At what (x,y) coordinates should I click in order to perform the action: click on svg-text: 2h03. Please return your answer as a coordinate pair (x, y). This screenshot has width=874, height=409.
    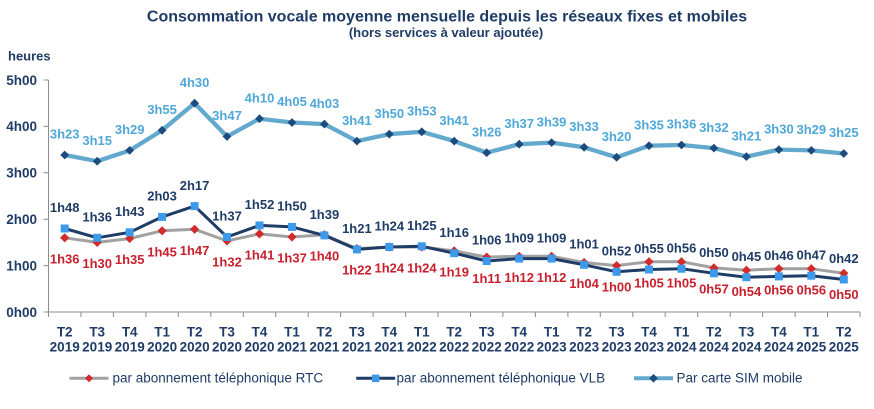
    Looking at the image, I should click on (162, 196).